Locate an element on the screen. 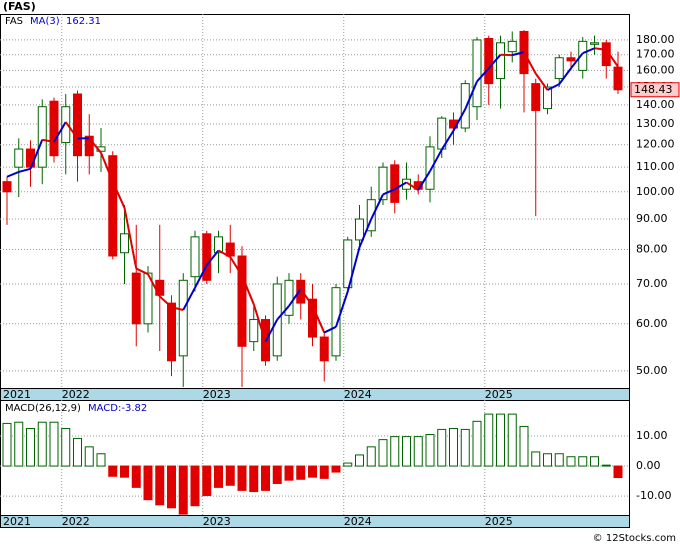 The image size is (680, 546). legend-series: FAS is located at coordinates (14, 21).